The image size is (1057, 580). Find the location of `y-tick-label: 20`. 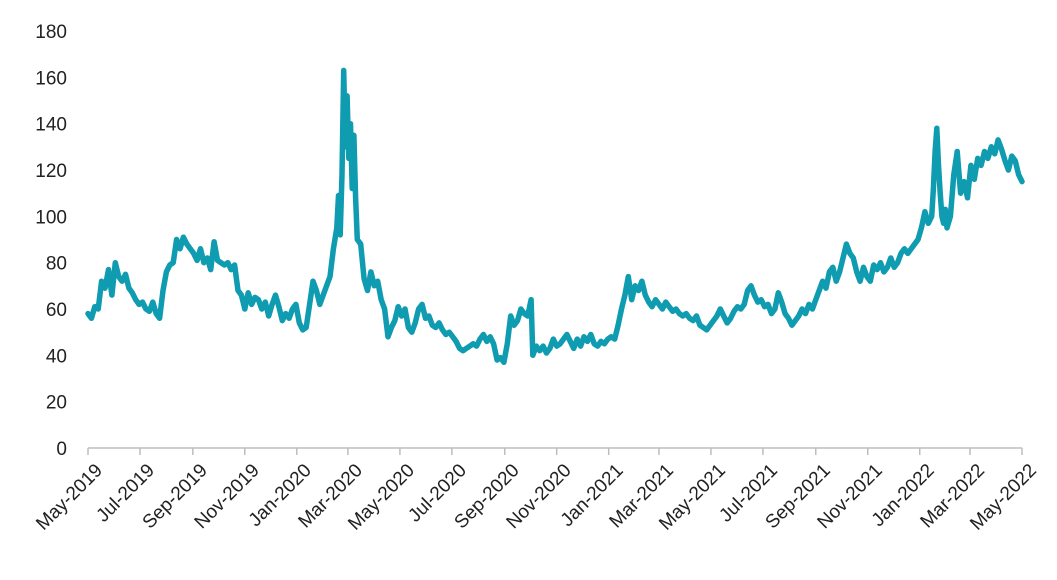

y-tick-label: 20 is located at coordinates (56, 403).